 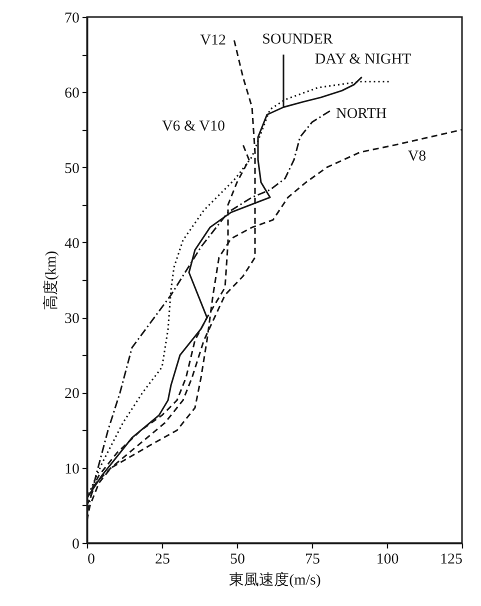 What do you see at coordinates (417, 156) in the screenshot?
I see `series-label: V8` at bounding box center [417, 156].